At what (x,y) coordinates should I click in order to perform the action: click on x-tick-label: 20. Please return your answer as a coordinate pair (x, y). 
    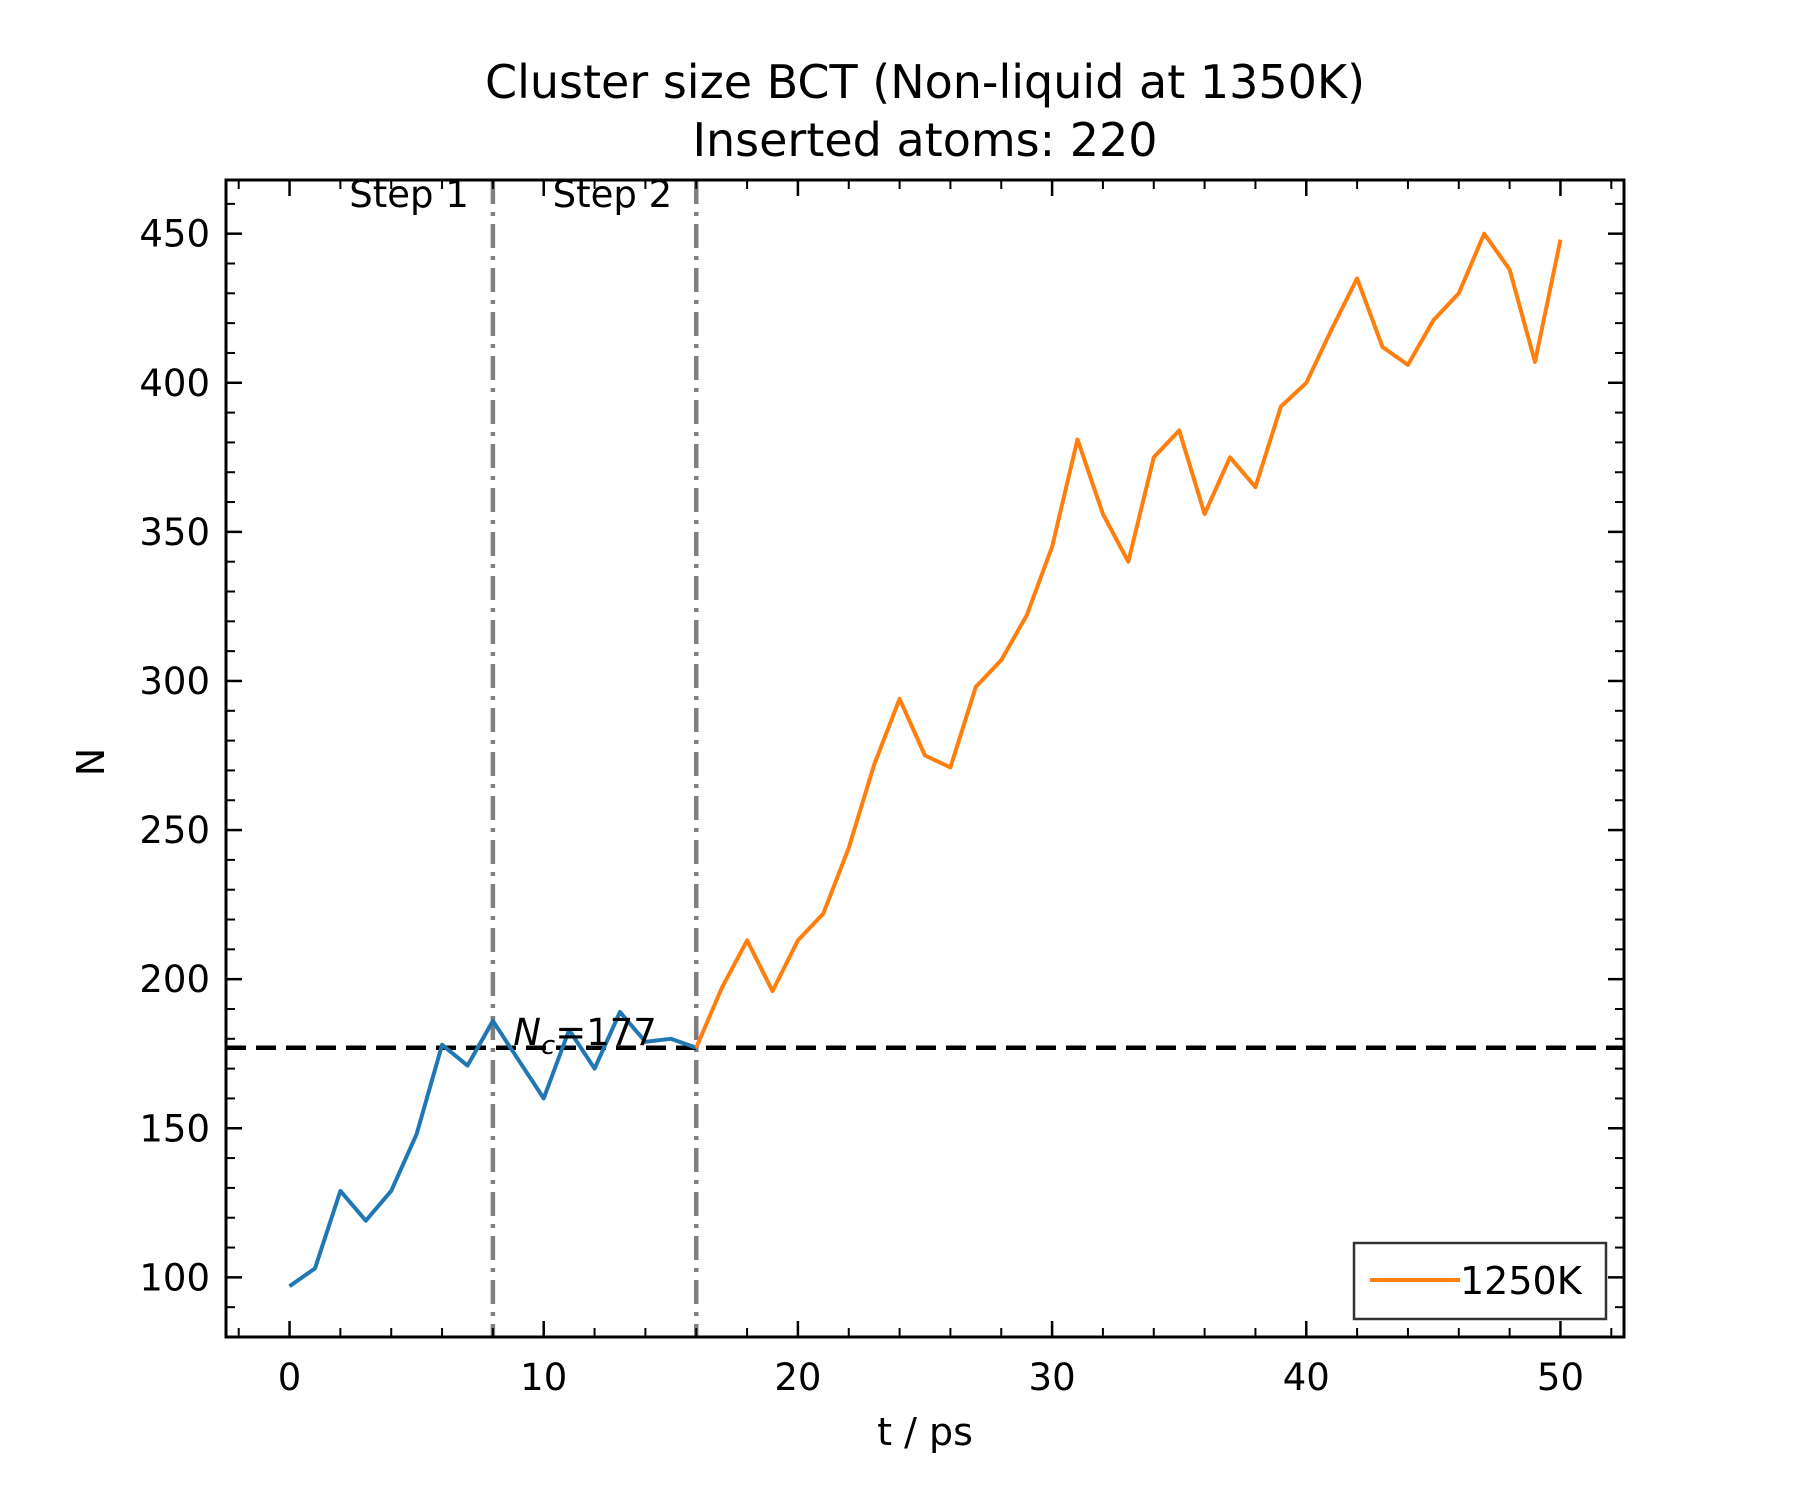
    Looking at the image, I should click on (797, 1377).